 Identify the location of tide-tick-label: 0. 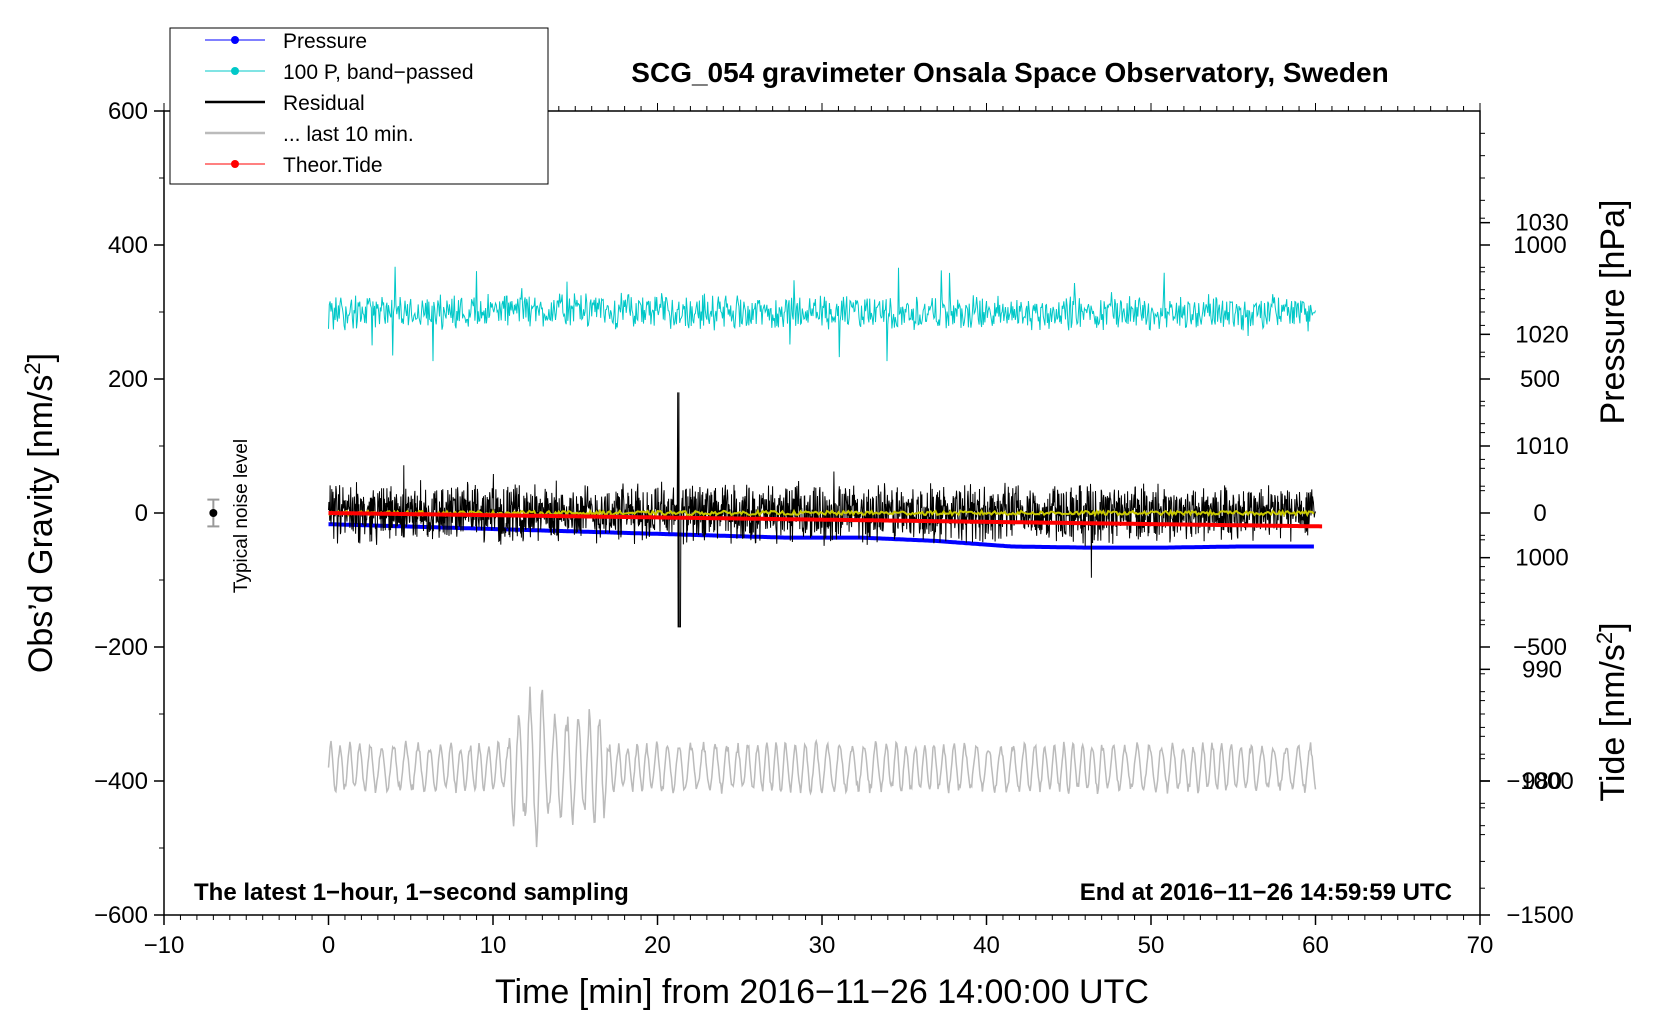
(1539, 513).